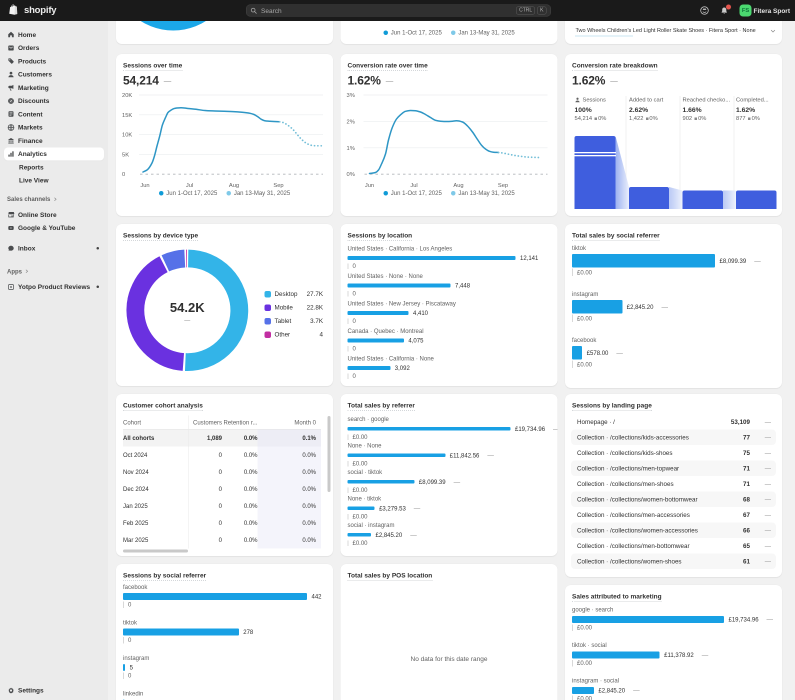  What do you see at coordinates (381, 406) in the screenshot?
I see `card-title: Total sales by referrer` at bounding box center [381, 406].